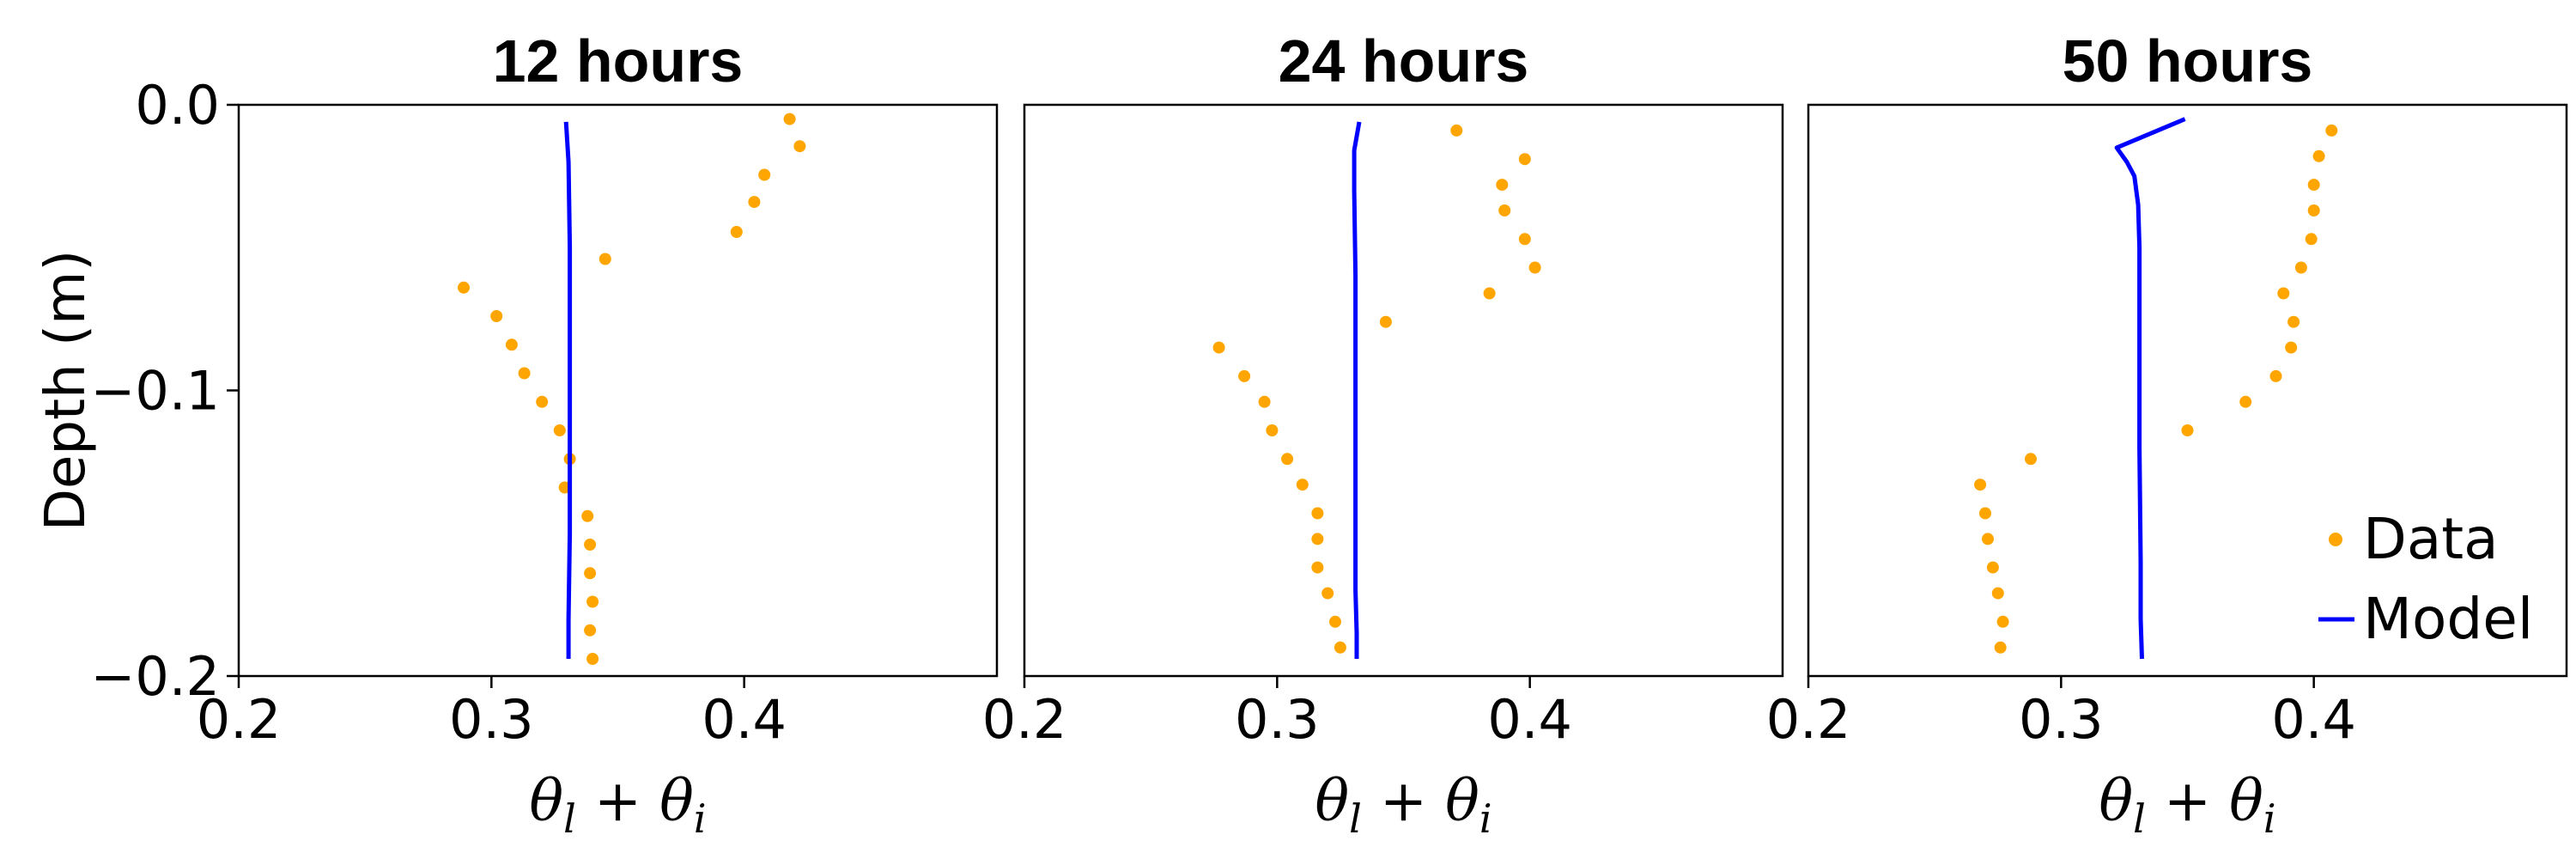 This screenshot has width=2576, height=859. I want to click on legend: Data Model, so click(2426, 579).